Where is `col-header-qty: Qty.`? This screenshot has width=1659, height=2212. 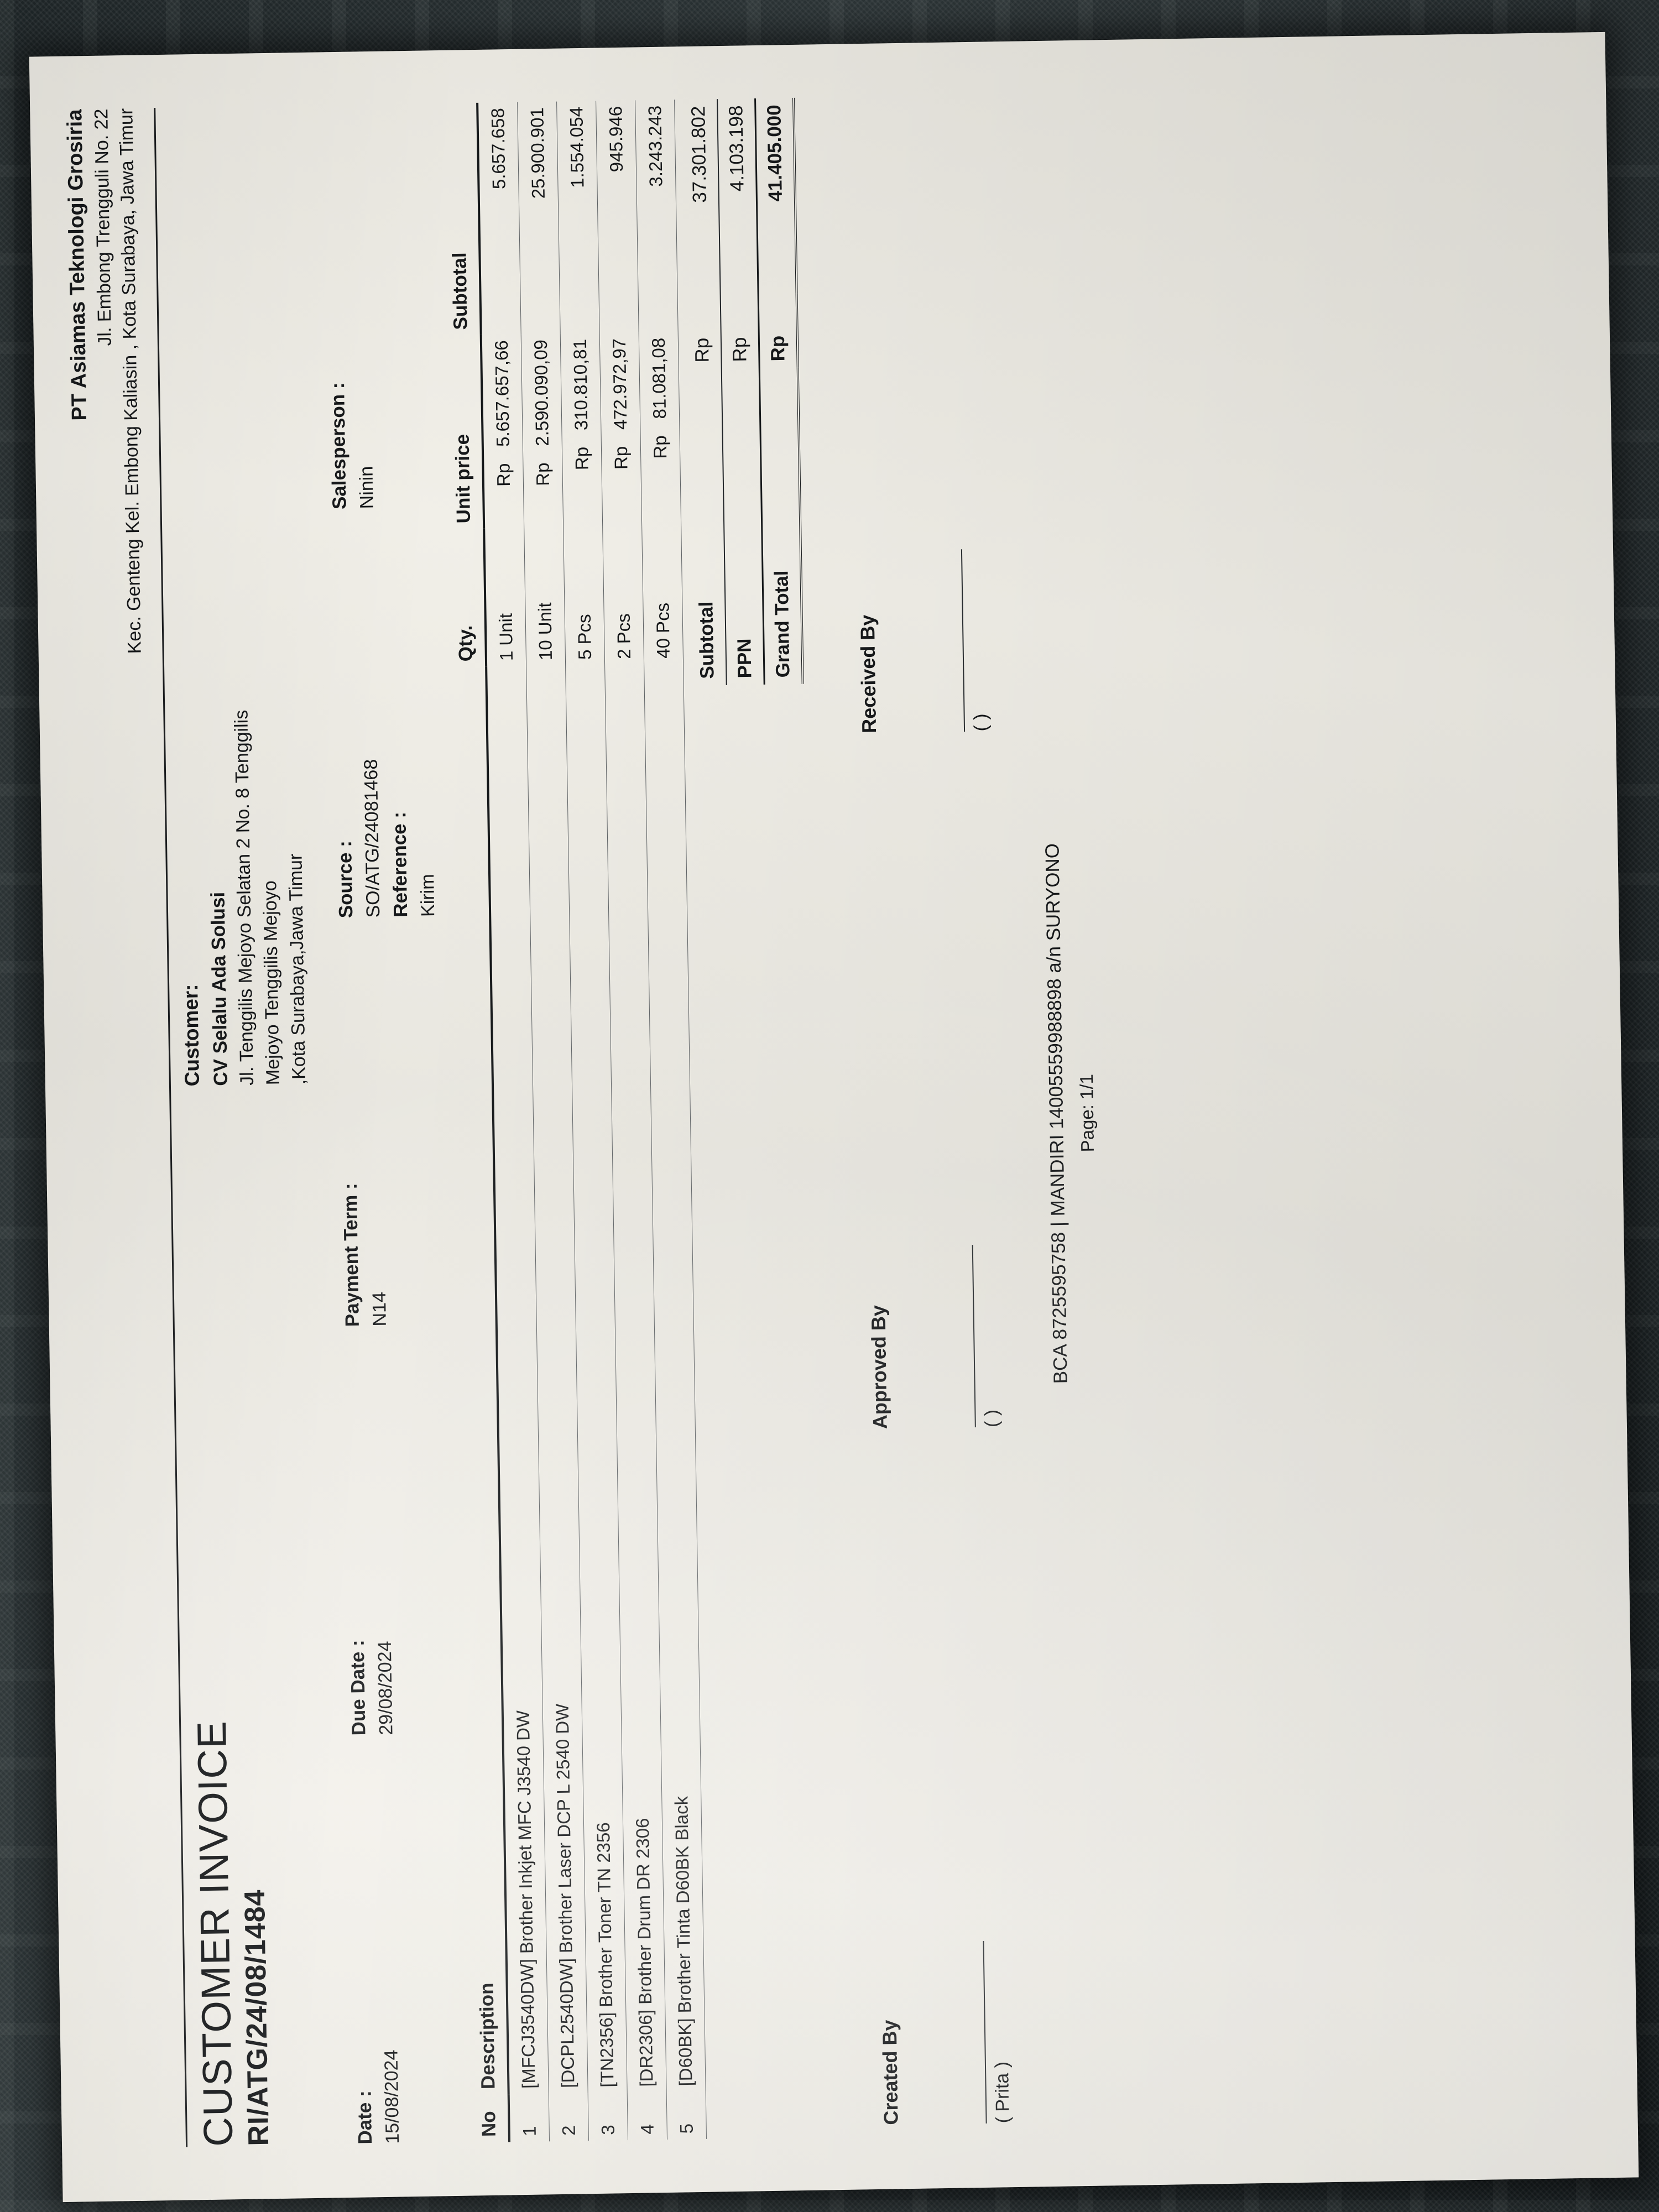
col-header-qty: Qty. is located at coordinates (467, 598).